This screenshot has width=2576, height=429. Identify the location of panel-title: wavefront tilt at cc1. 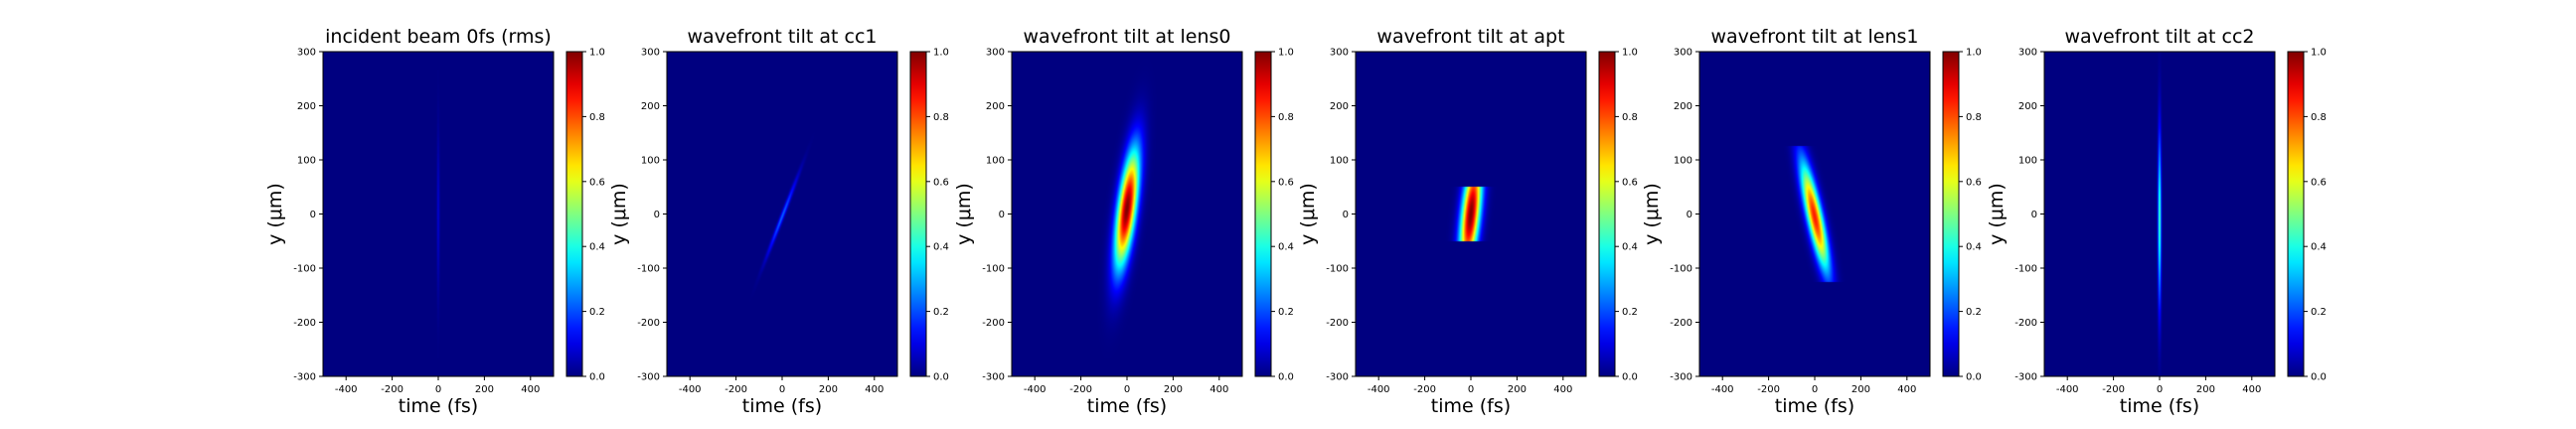
(783, 37).